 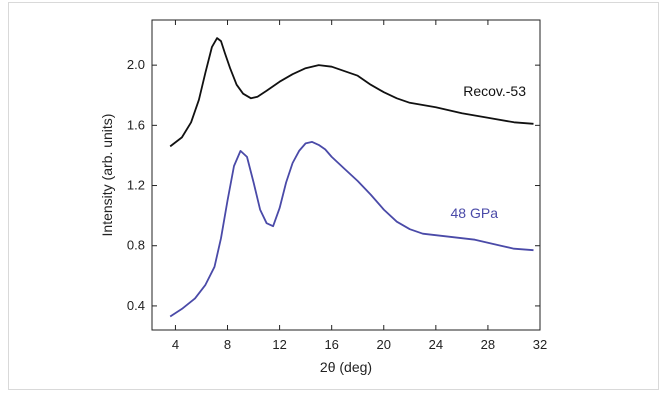 What do you see at coordinates (436, 344) in the screenshot?
I see `x-tick-label: 24` at bounding box center [436, 344].